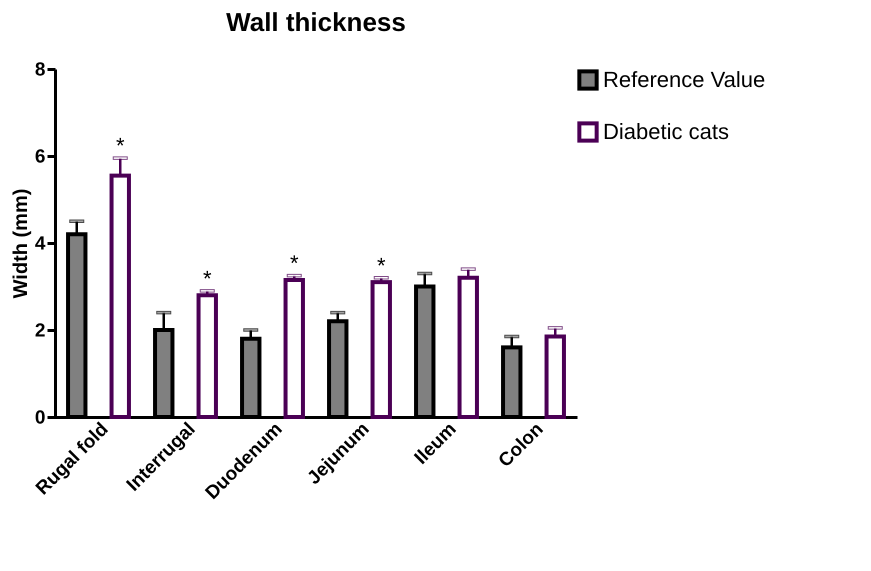  I want to click on chart-title: Wall thickness, so click(316, 22).